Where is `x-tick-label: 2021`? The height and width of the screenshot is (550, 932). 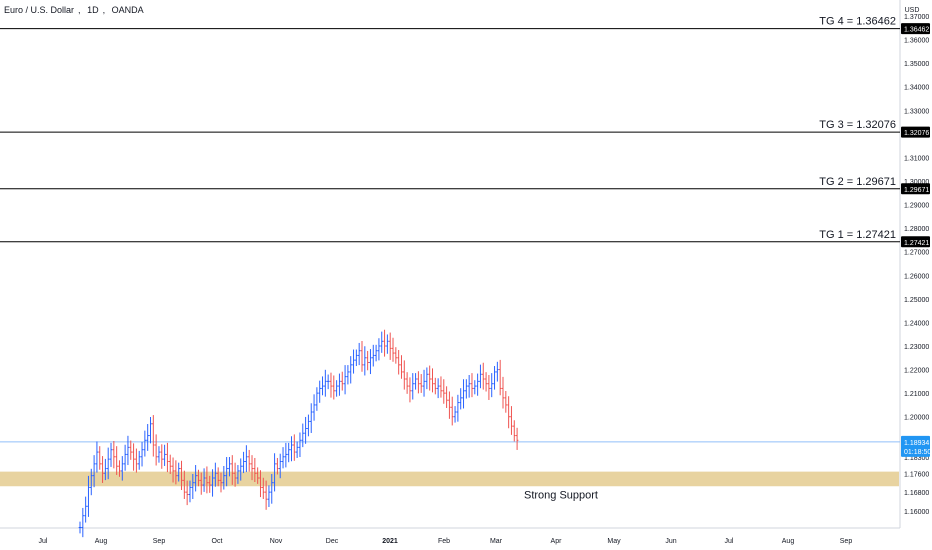
x-tick-label: 2021 is located at coordinates (390, 541).